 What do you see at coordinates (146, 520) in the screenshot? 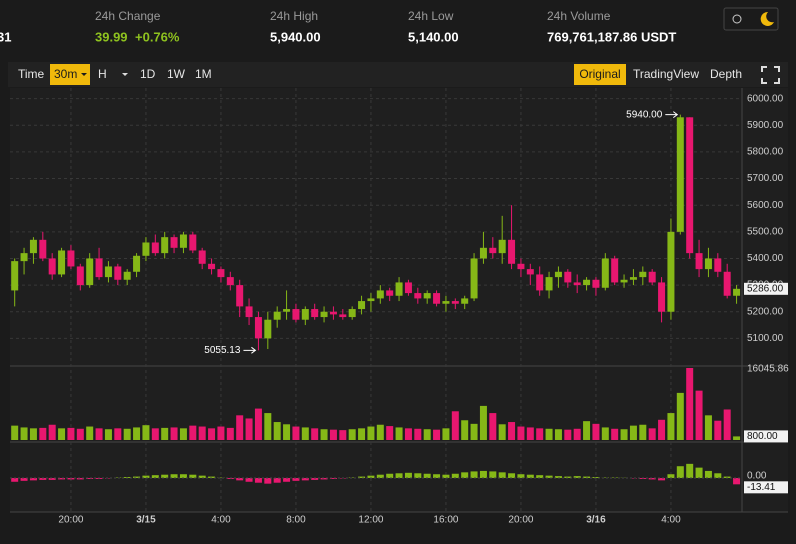
I see `x-tick-label: 3/15` at bounding box center [146, 520].